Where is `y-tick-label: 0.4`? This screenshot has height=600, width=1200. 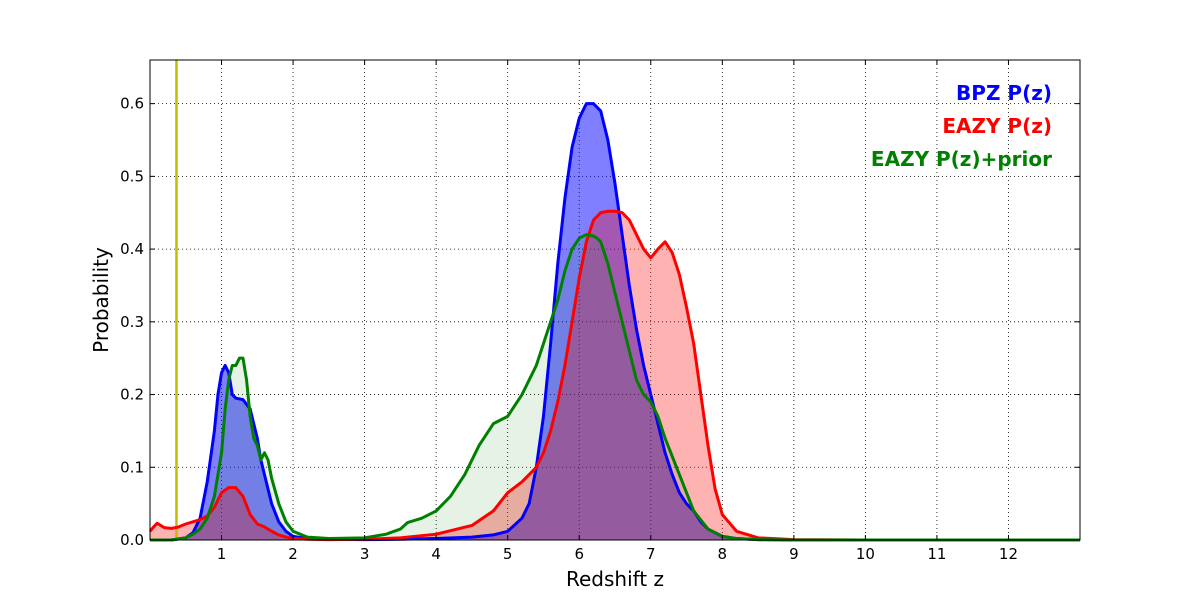
y-tick-label: 0.4 is located at coordinates (132, 249).